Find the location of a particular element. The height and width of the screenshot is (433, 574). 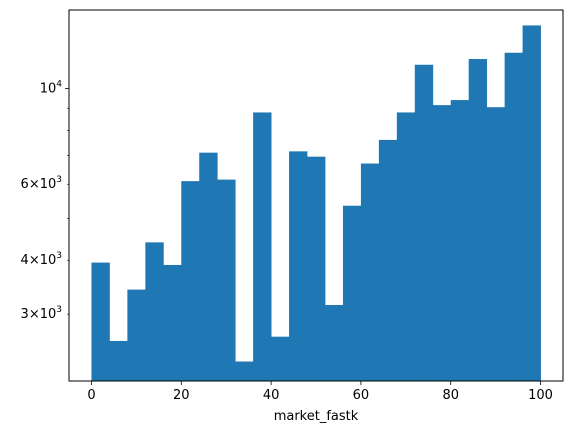

y-tick-label: 3×10³ is located at coordinates (41, 313).